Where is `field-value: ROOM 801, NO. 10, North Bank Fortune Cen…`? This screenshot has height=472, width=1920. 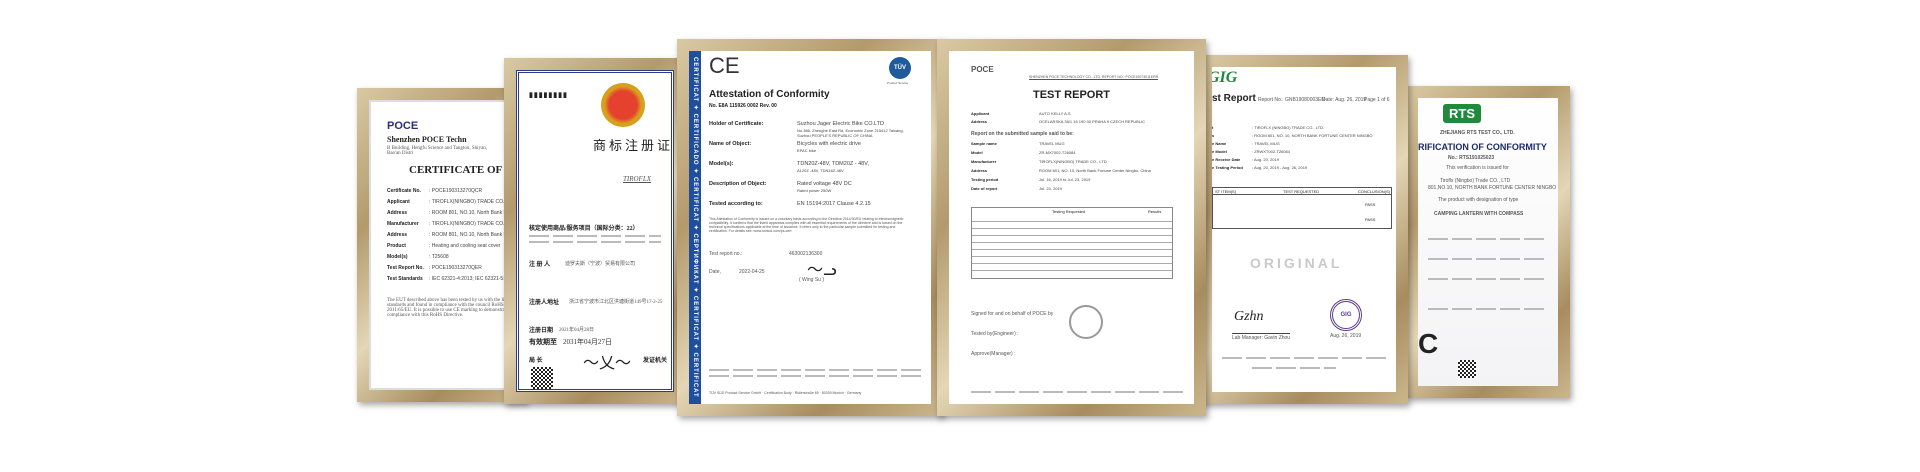 field-value: ROOM 801, NO. 10, North Bank Fortune Cen… is located at coordinates (1095, 170).